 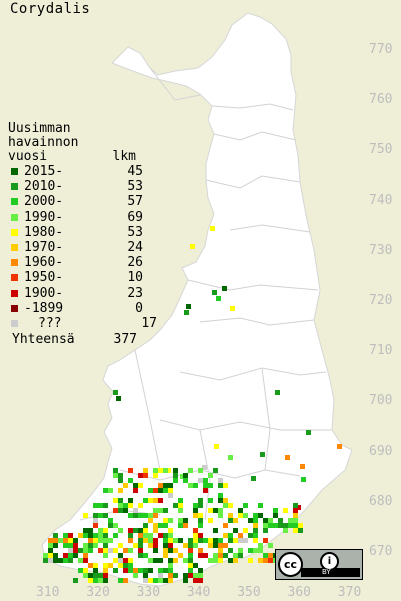 I want to click on legend-row: 1900- 23, so click(x=81, y=293).